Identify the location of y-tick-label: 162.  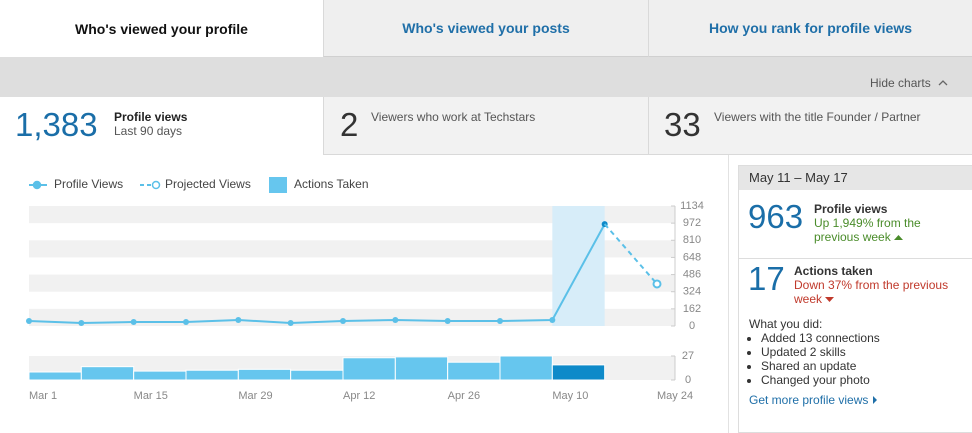
(692, 309).